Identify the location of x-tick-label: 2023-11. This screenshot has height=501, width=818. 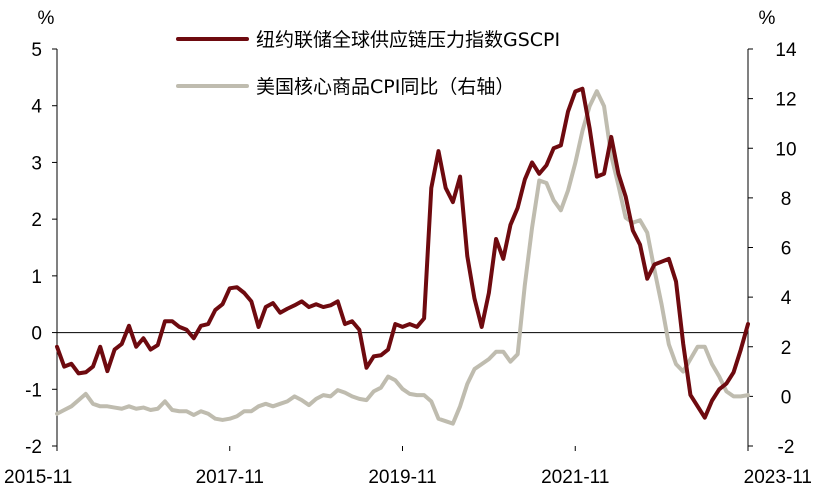
(778, 477).